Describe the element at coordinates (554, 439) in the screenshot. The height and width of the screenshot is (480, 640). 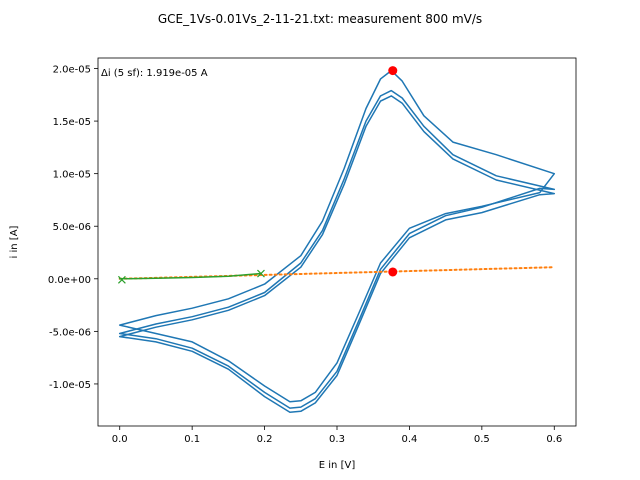
I see `x-tick-label: 0.6` at that location.